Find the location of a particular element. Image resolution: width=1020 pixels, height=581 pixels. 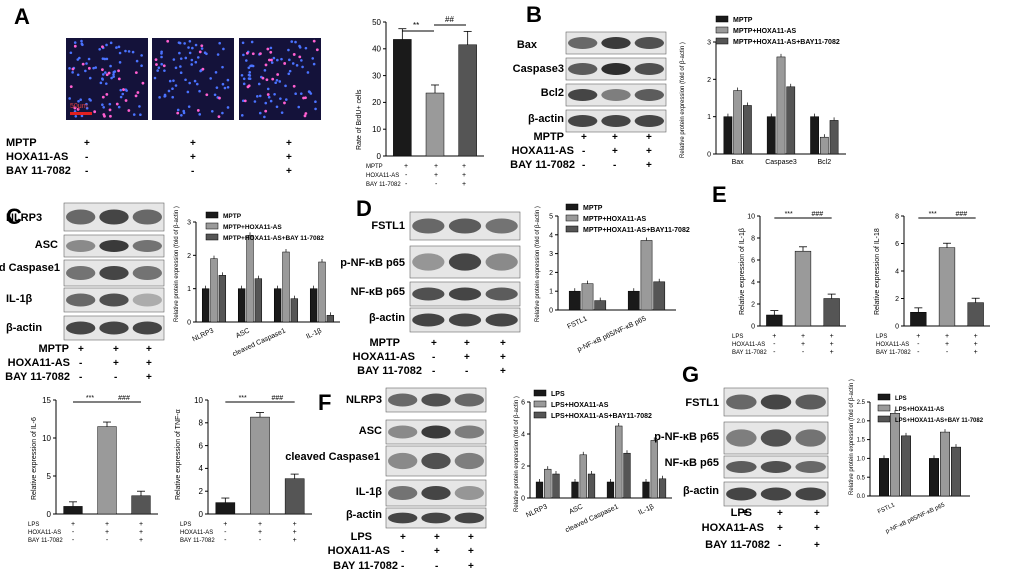

scale-bar is located at coordinates (81, 113).